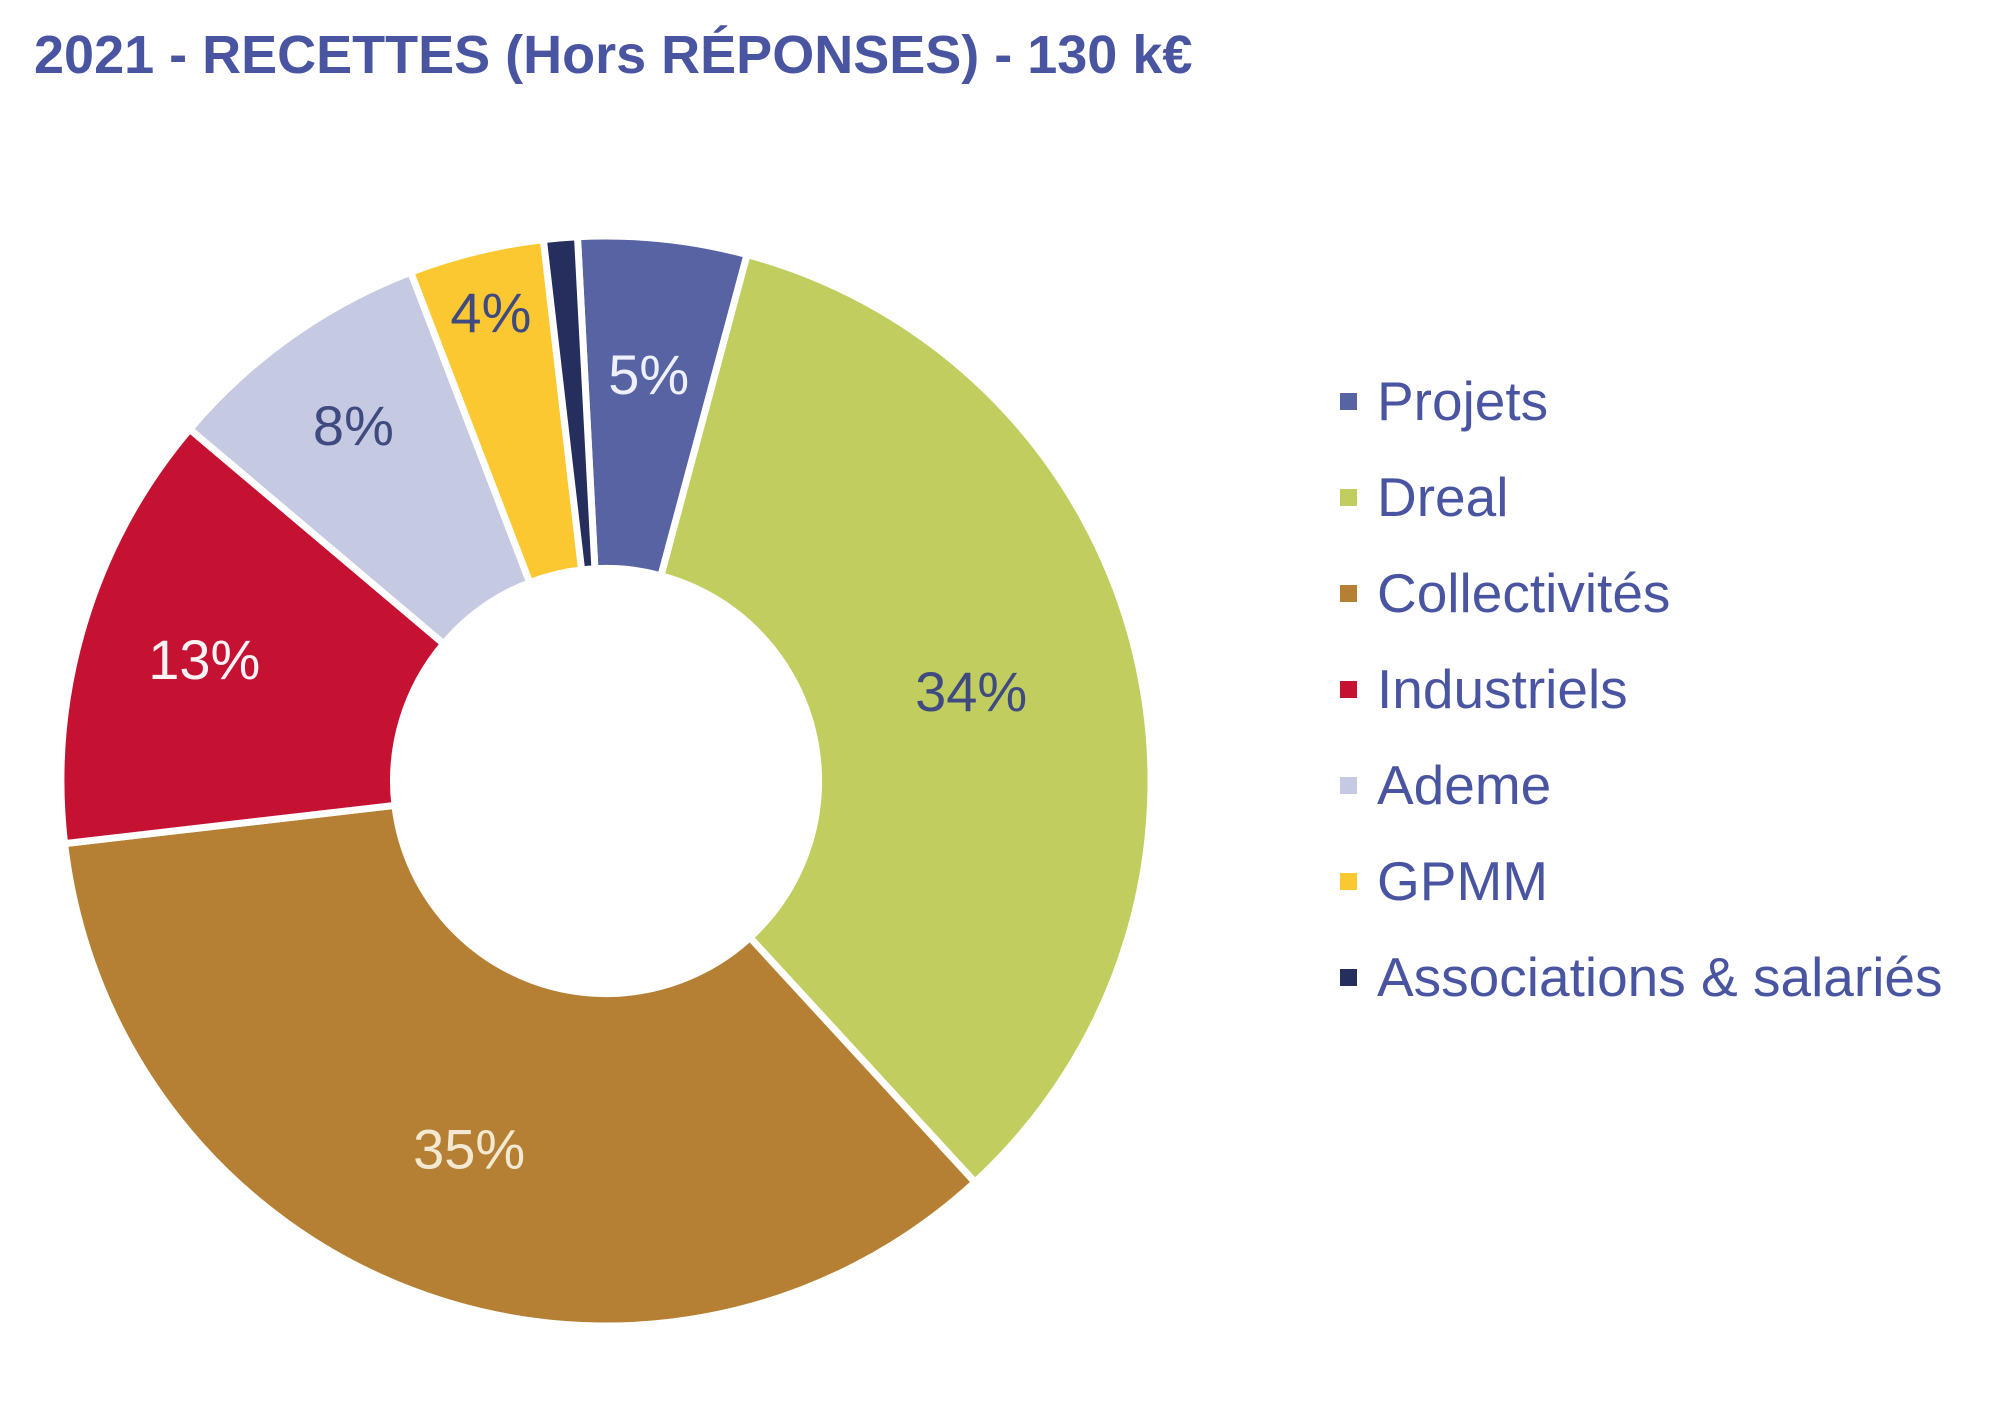  Describe the element at coordinates (1641, 881) in the screenshot. I see `legend-item-gpmm: GPMM` at that location.